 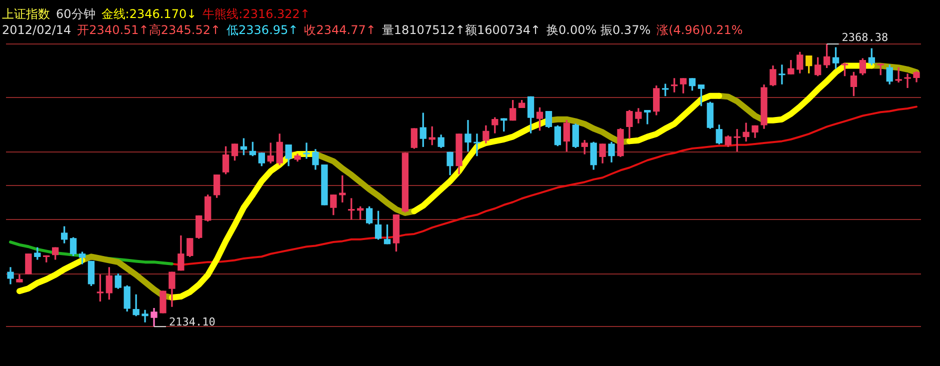 I want to click on annotation: 2368.38, so click(x=865, y=37).